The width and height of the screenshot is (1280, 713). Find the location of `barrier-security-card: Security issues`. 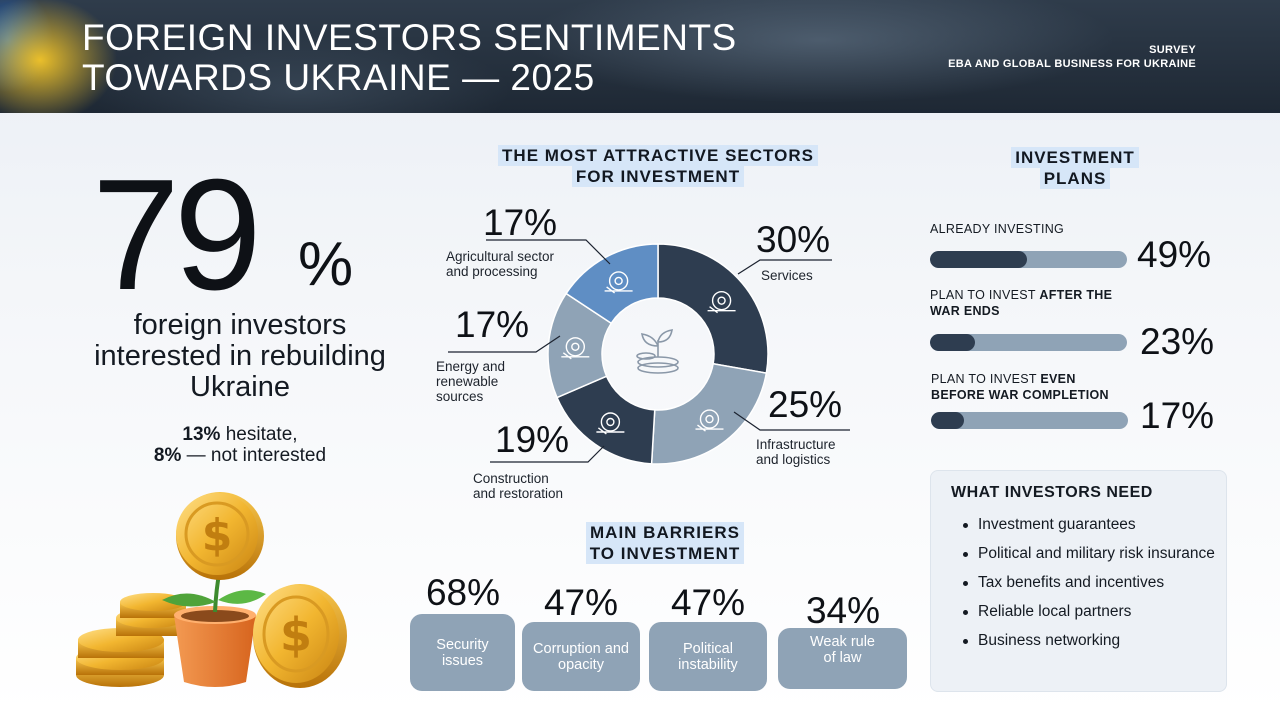

barrier-security-card: Security issues is located at coordinates (462, 652).